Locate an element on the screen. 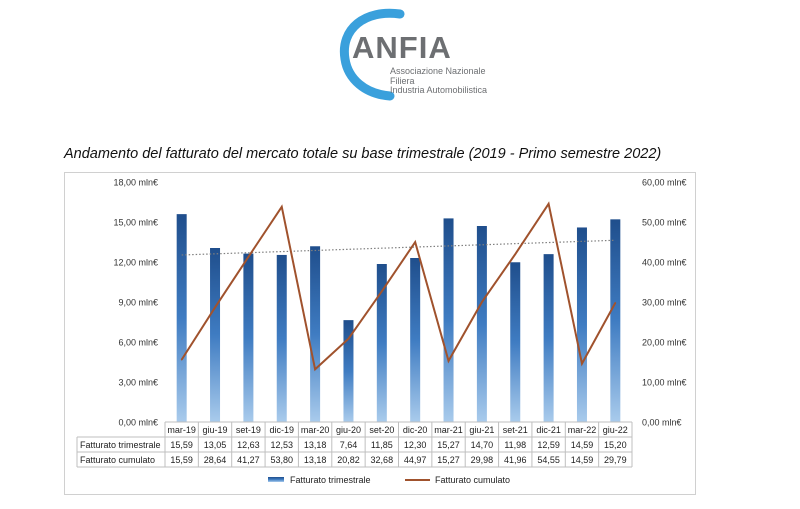  y-right-tick-label: 50,00 mln€ is located at coordinates (664, 223).